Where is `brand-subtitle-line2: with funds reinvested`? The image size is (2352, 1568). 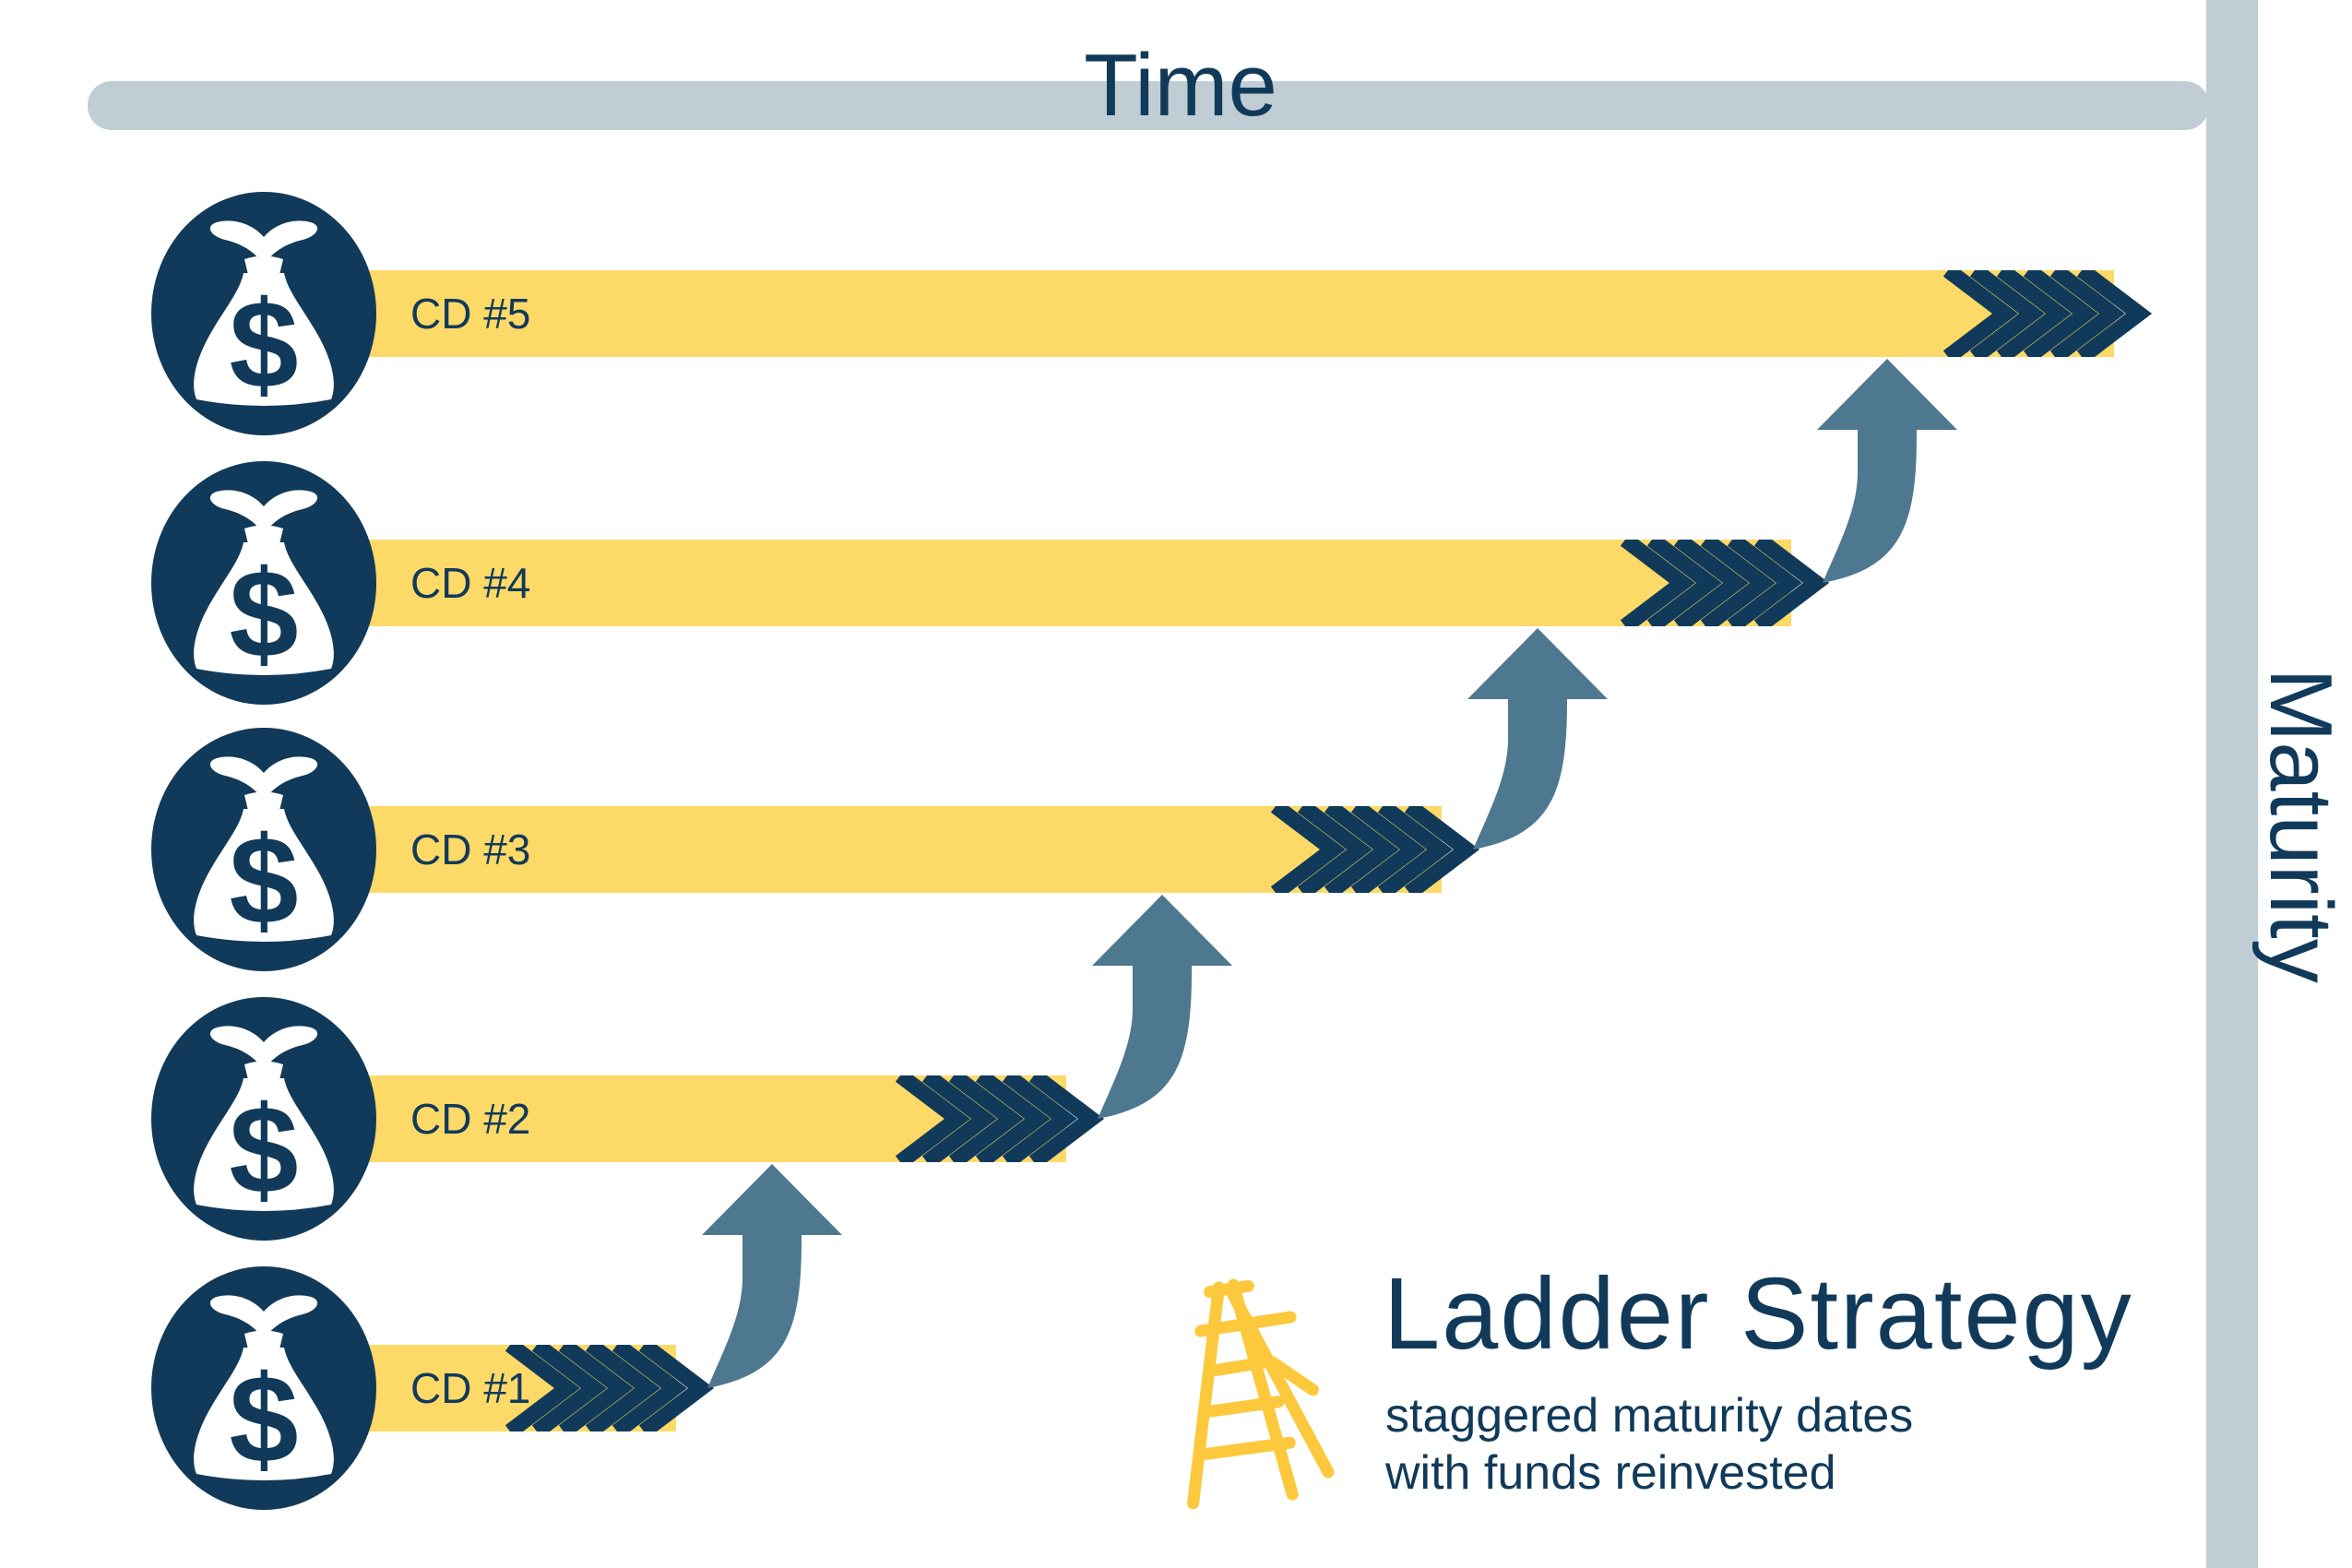 brand-subtitle-line2: with funds reinvested is located at coordinates (1610, 1473).